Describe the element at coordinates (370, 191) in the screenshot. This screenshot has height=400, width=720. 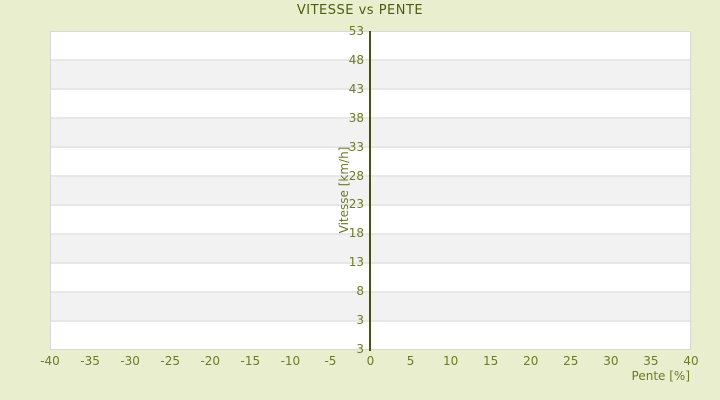
I see `zero-axis-line` at that location.